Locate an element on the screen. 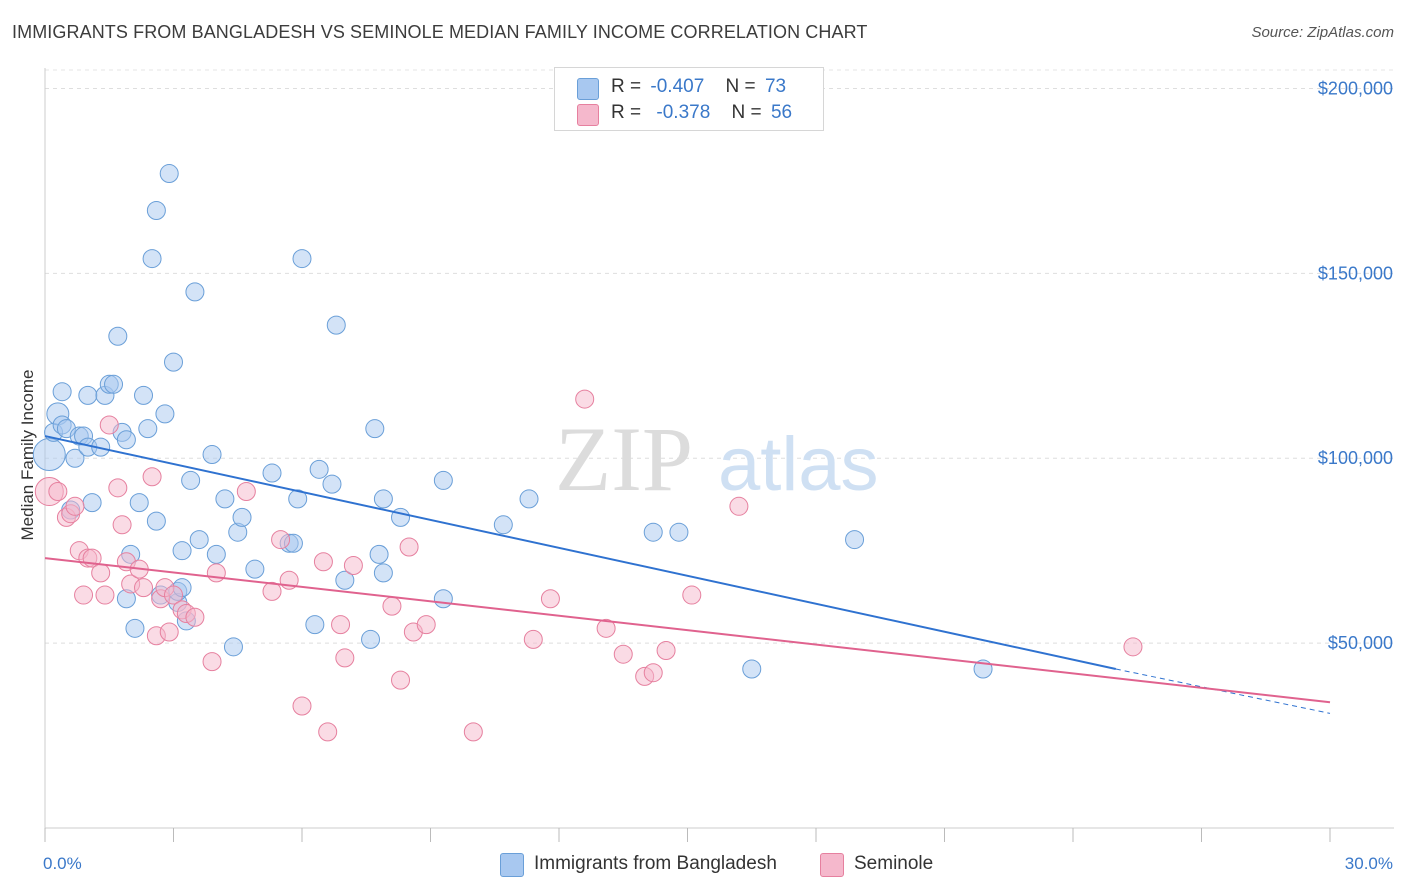 Image resolution: width=1406 pixels, height=892 pixels. legend-swatch-seminole is located at coordinates (588, 115).